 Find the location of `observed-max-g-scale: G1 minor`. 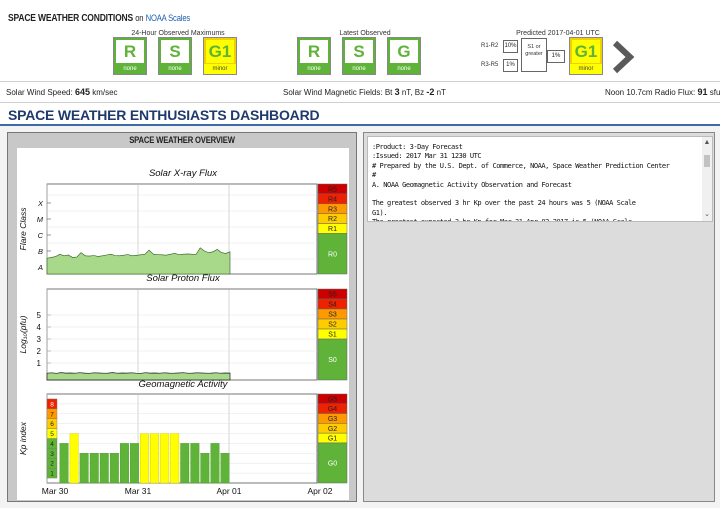

observed-max-g-scale: G1 minor is located at coordinates (220, 56).